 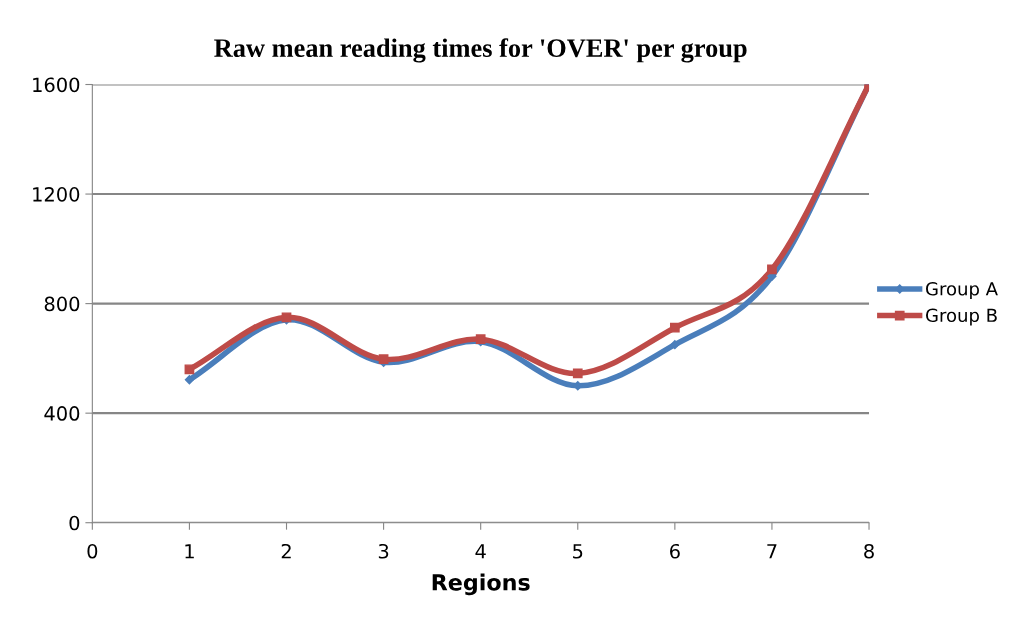 I want to click on chart-title: Raw mean reading times for 'OVER' per group, so click(x=480, y=50).